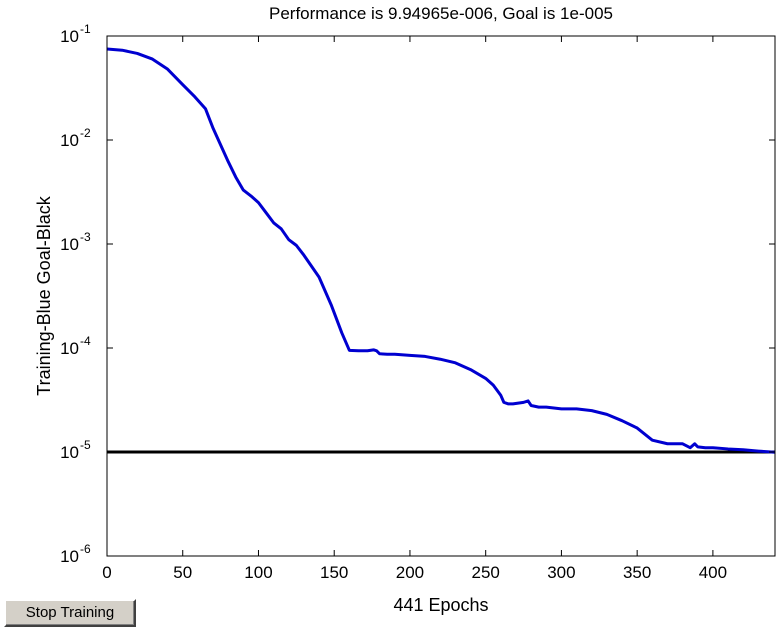 The image size is (778, 630). What do you see at coordinates (561, 572) in the screenshot?
I see `x-tick-label: 300` at bounding box center [561, 572].